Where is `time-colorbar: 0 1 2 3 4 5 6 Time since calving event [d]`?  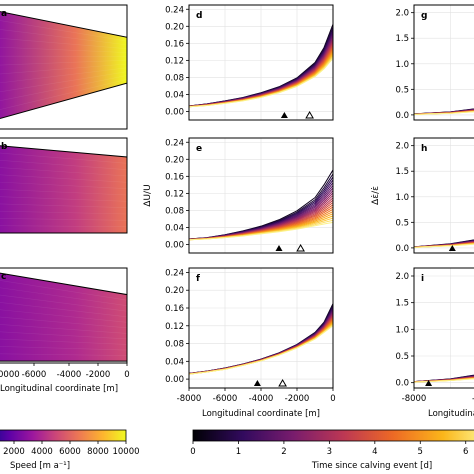 time-colorbar: 0 1 2 3 4 5 6 Time since calving event [d] is located at coordinates (332, 450).